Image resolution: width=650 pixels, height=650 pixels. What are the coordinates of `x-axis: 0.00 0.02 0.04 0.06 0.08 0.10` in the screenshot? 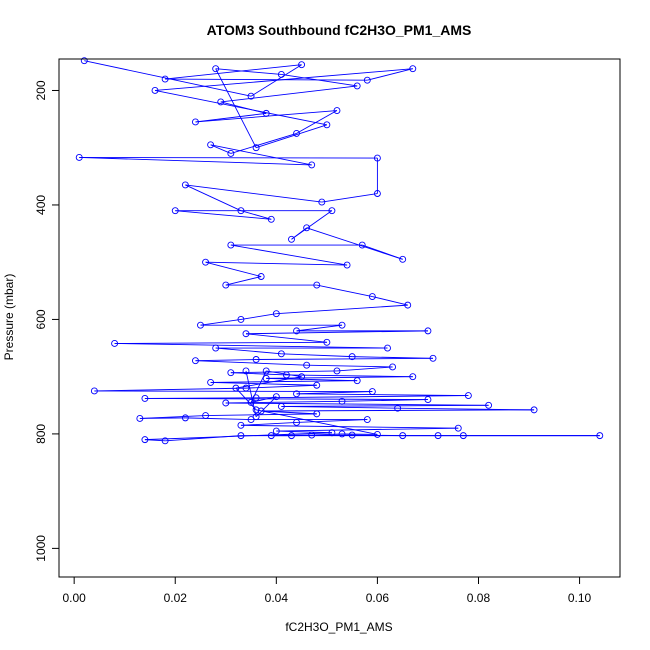 It's located at (327, 590).